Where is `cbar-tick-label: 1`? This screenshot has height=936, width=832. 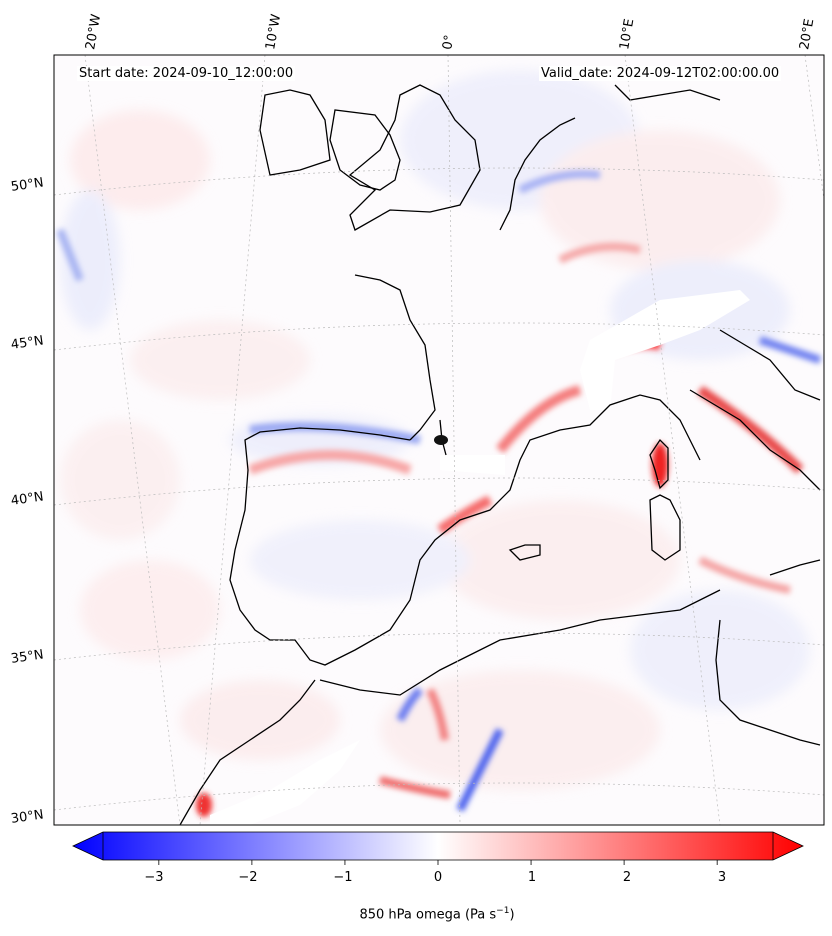
cbar-tick-label: 1 is located at coordinates (532, 877).